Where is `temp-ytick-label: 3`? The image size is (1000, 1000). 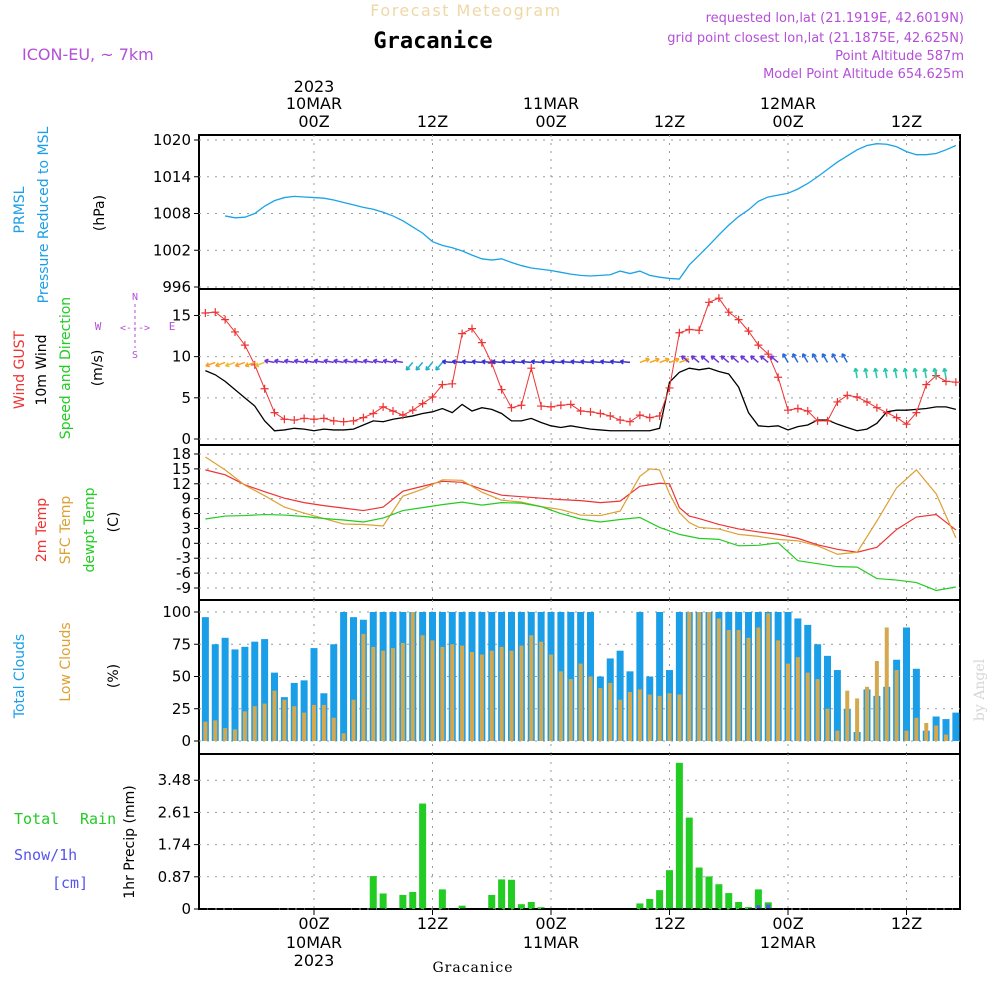 temp-ytick-label: 3 is located at coordinates (186, 528).